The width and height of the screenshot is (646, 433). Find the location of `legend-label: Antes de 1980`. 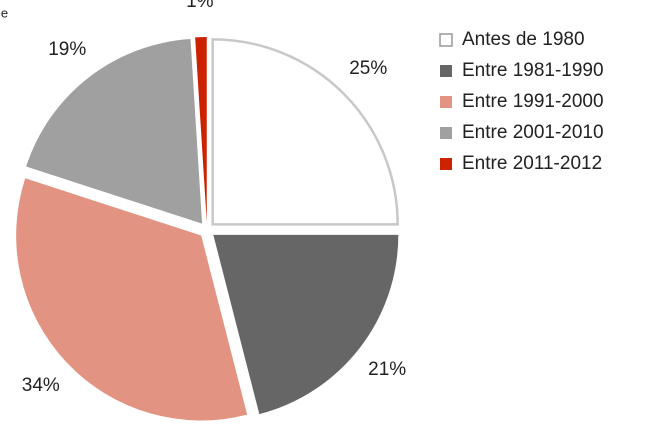

legend-label: Antes de 1980 is located at coordinates (523, 39).